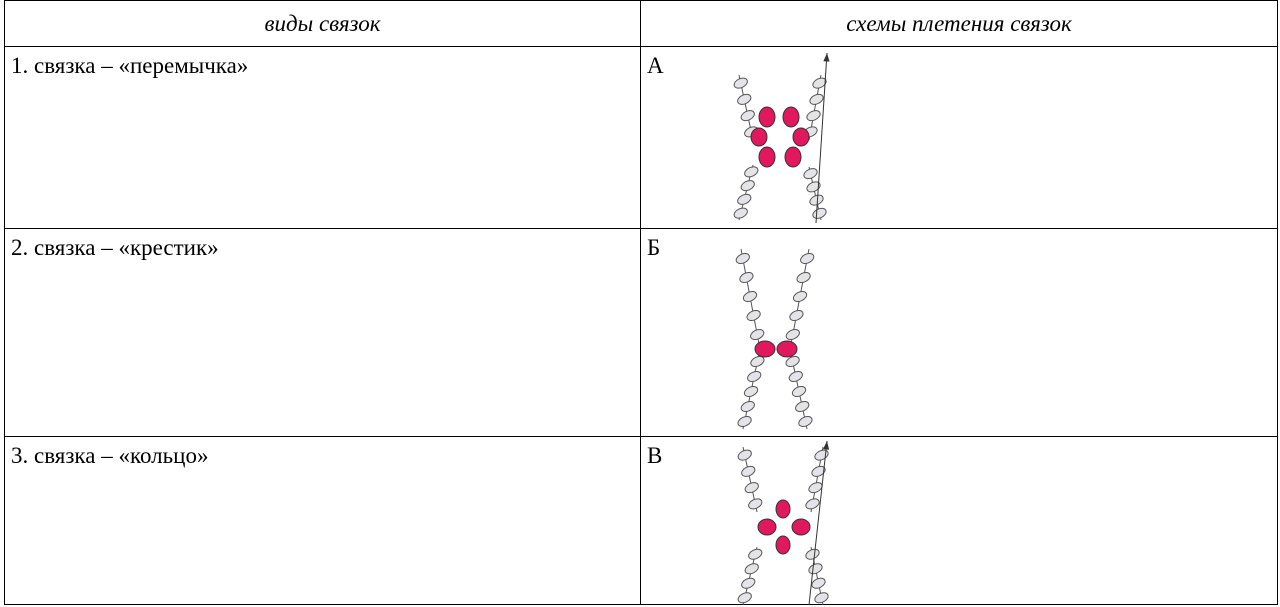 This screenshot has width=1280, height=607. Describe the element at coordinates (781, 138) in the screenshot. I see `scheme-a` at that location.